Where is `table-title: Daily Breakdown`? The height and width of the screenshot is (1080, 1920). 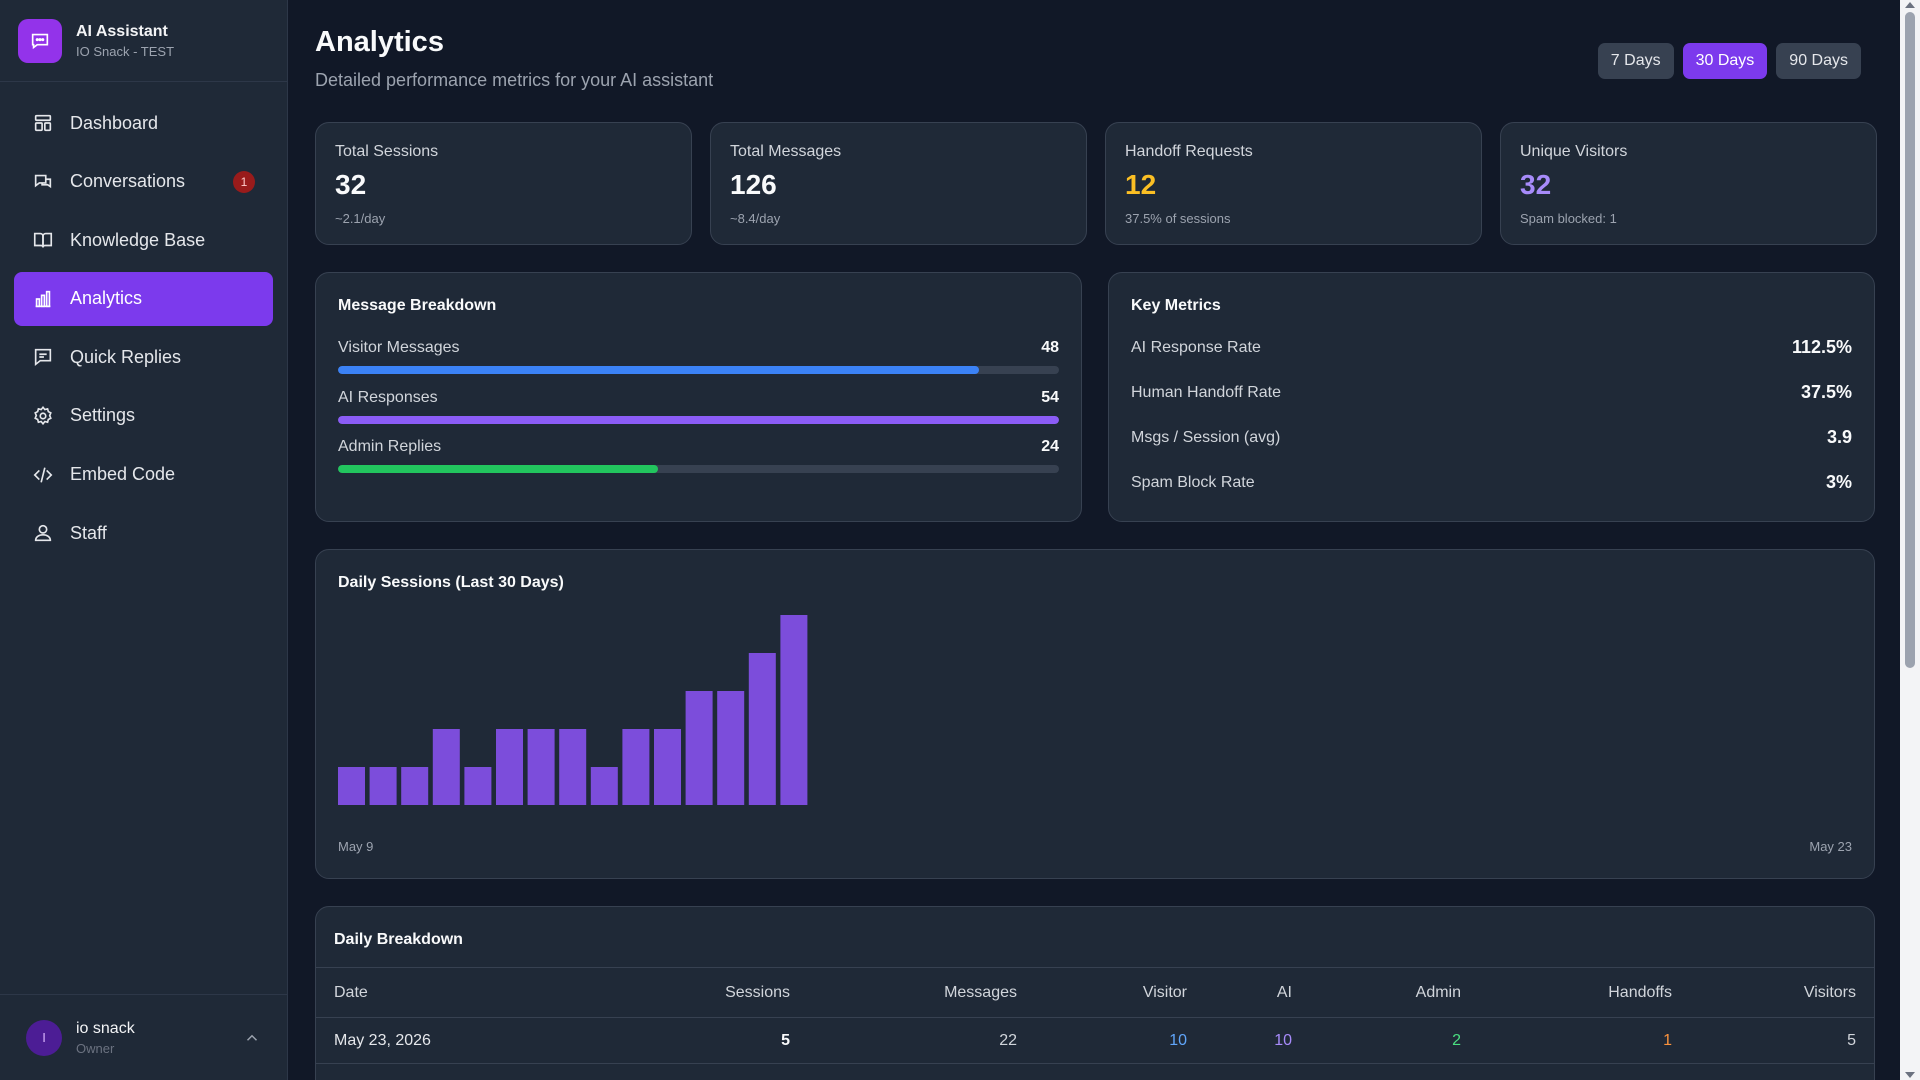 table-title: Daily Breakdown is located at coordinates (398, 939).